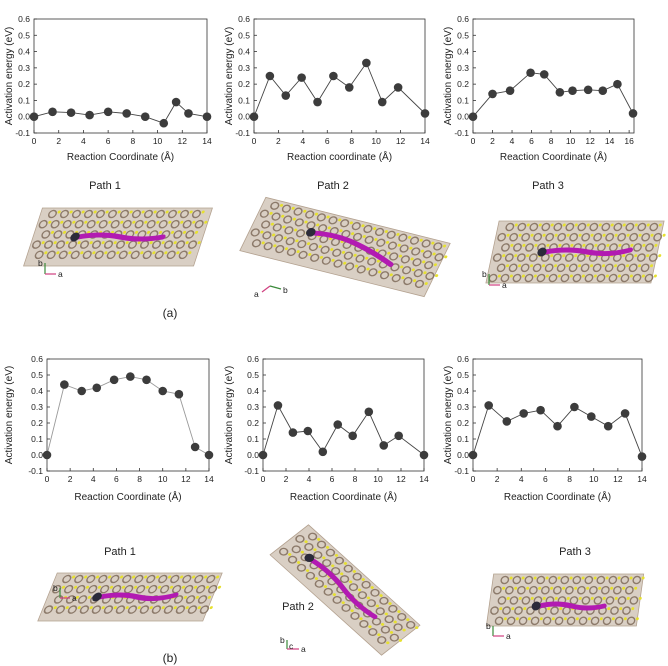 Image resolution: width=668 pixels, height=666 pixels. Describe the element at coordinates (65, 593) in the screenshot. I see `axes-legend-b1: b a` at that location.